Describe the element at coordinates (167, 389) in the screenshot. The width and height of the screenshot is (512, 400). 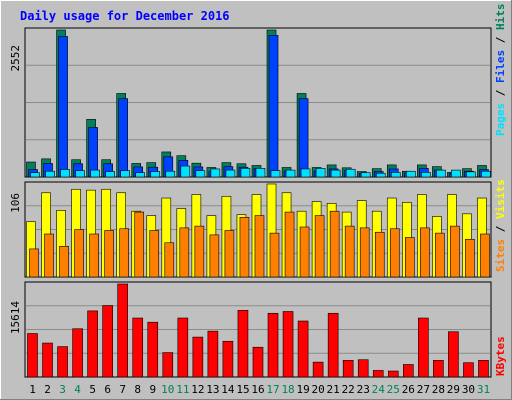
I see `x-tick-label-day-10: 10` at that location.